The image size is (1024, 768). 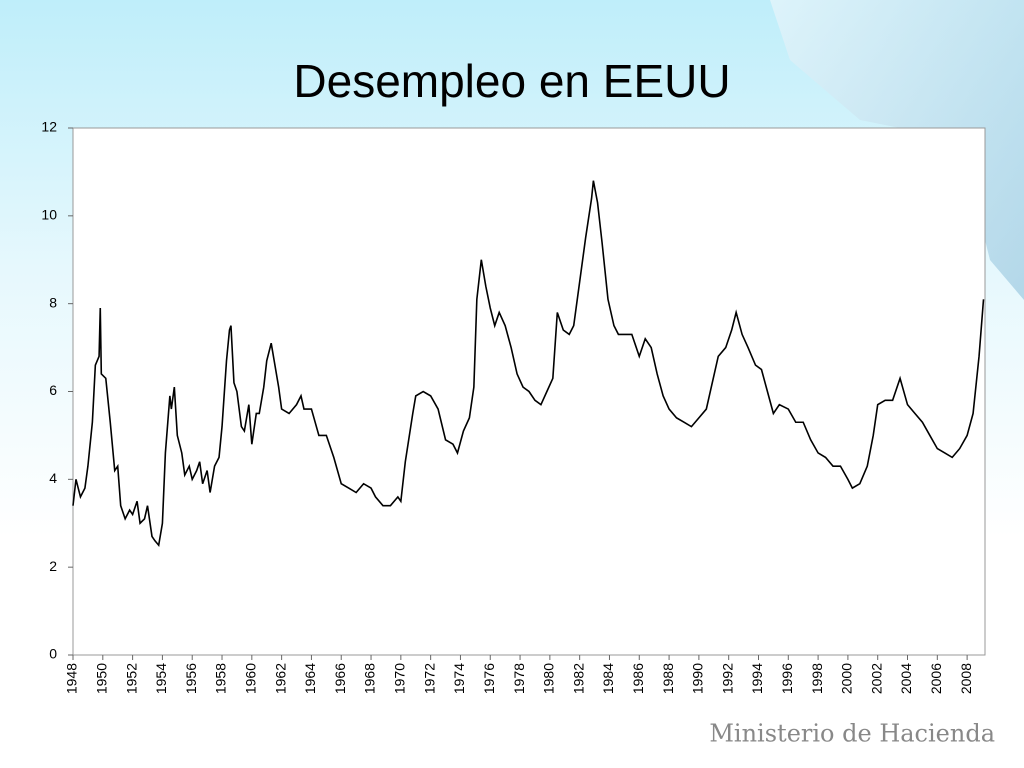 I want to click on x-tick-label: 1992, so click(x=727, y=678).